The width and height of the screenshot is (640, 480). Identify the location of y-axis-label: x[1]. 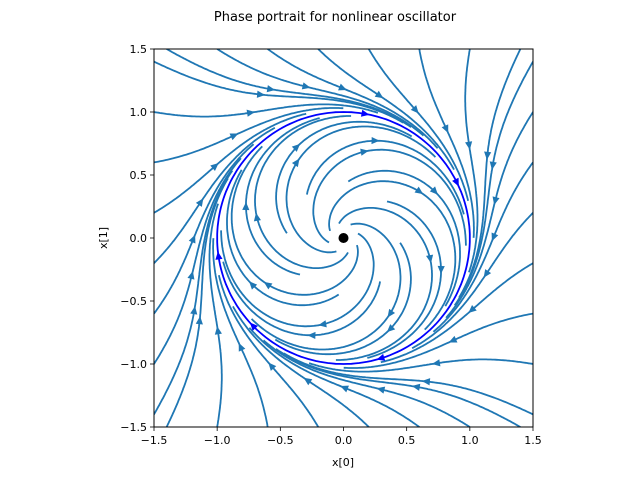
(103, 238).